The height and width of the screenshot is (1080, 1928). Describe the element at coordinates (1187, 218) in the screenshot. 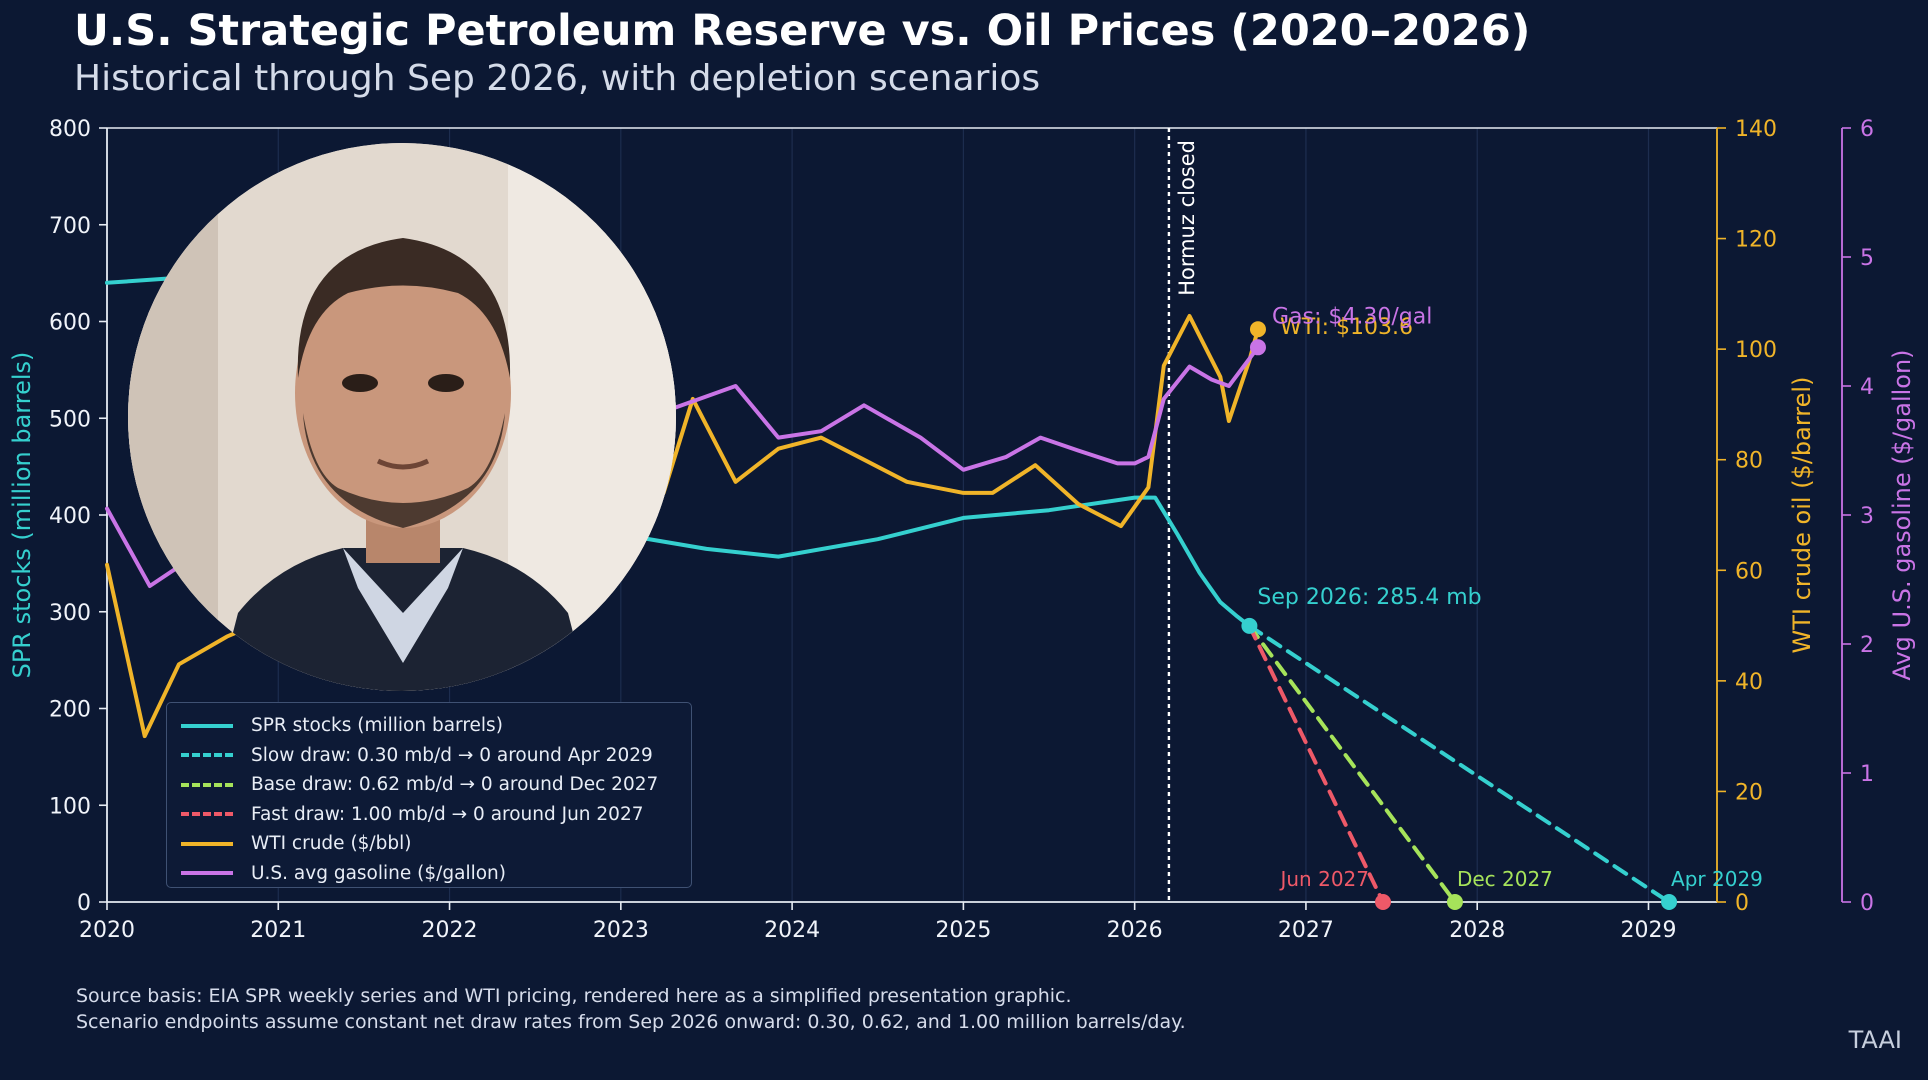

I see `event-label-hormuz: Hormuz closed` at that location.